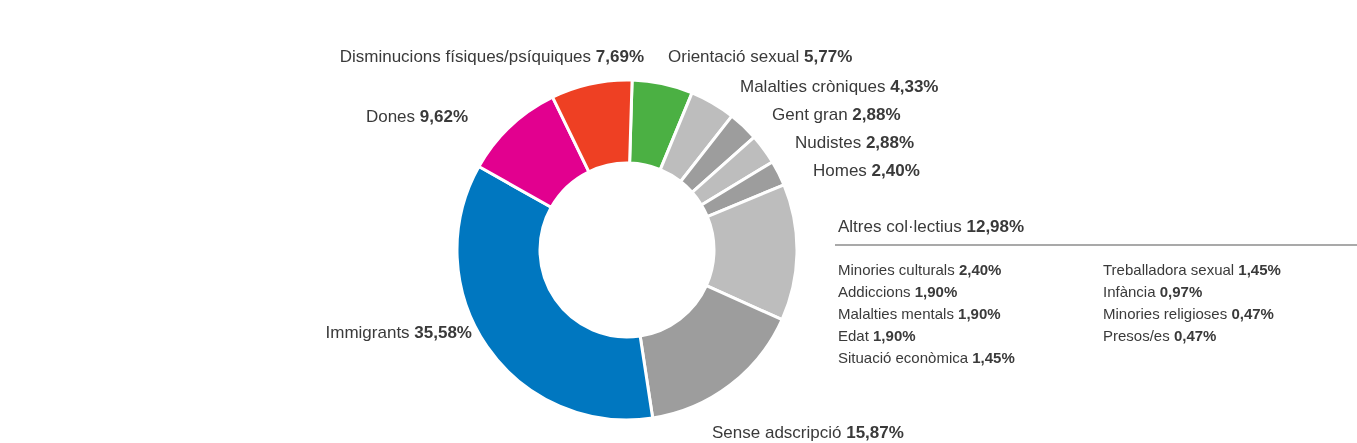 This screenshot has width=1357, height=443. I want to click on slice-label: Disminucions físiques/psíquiques, so click(465, 56).